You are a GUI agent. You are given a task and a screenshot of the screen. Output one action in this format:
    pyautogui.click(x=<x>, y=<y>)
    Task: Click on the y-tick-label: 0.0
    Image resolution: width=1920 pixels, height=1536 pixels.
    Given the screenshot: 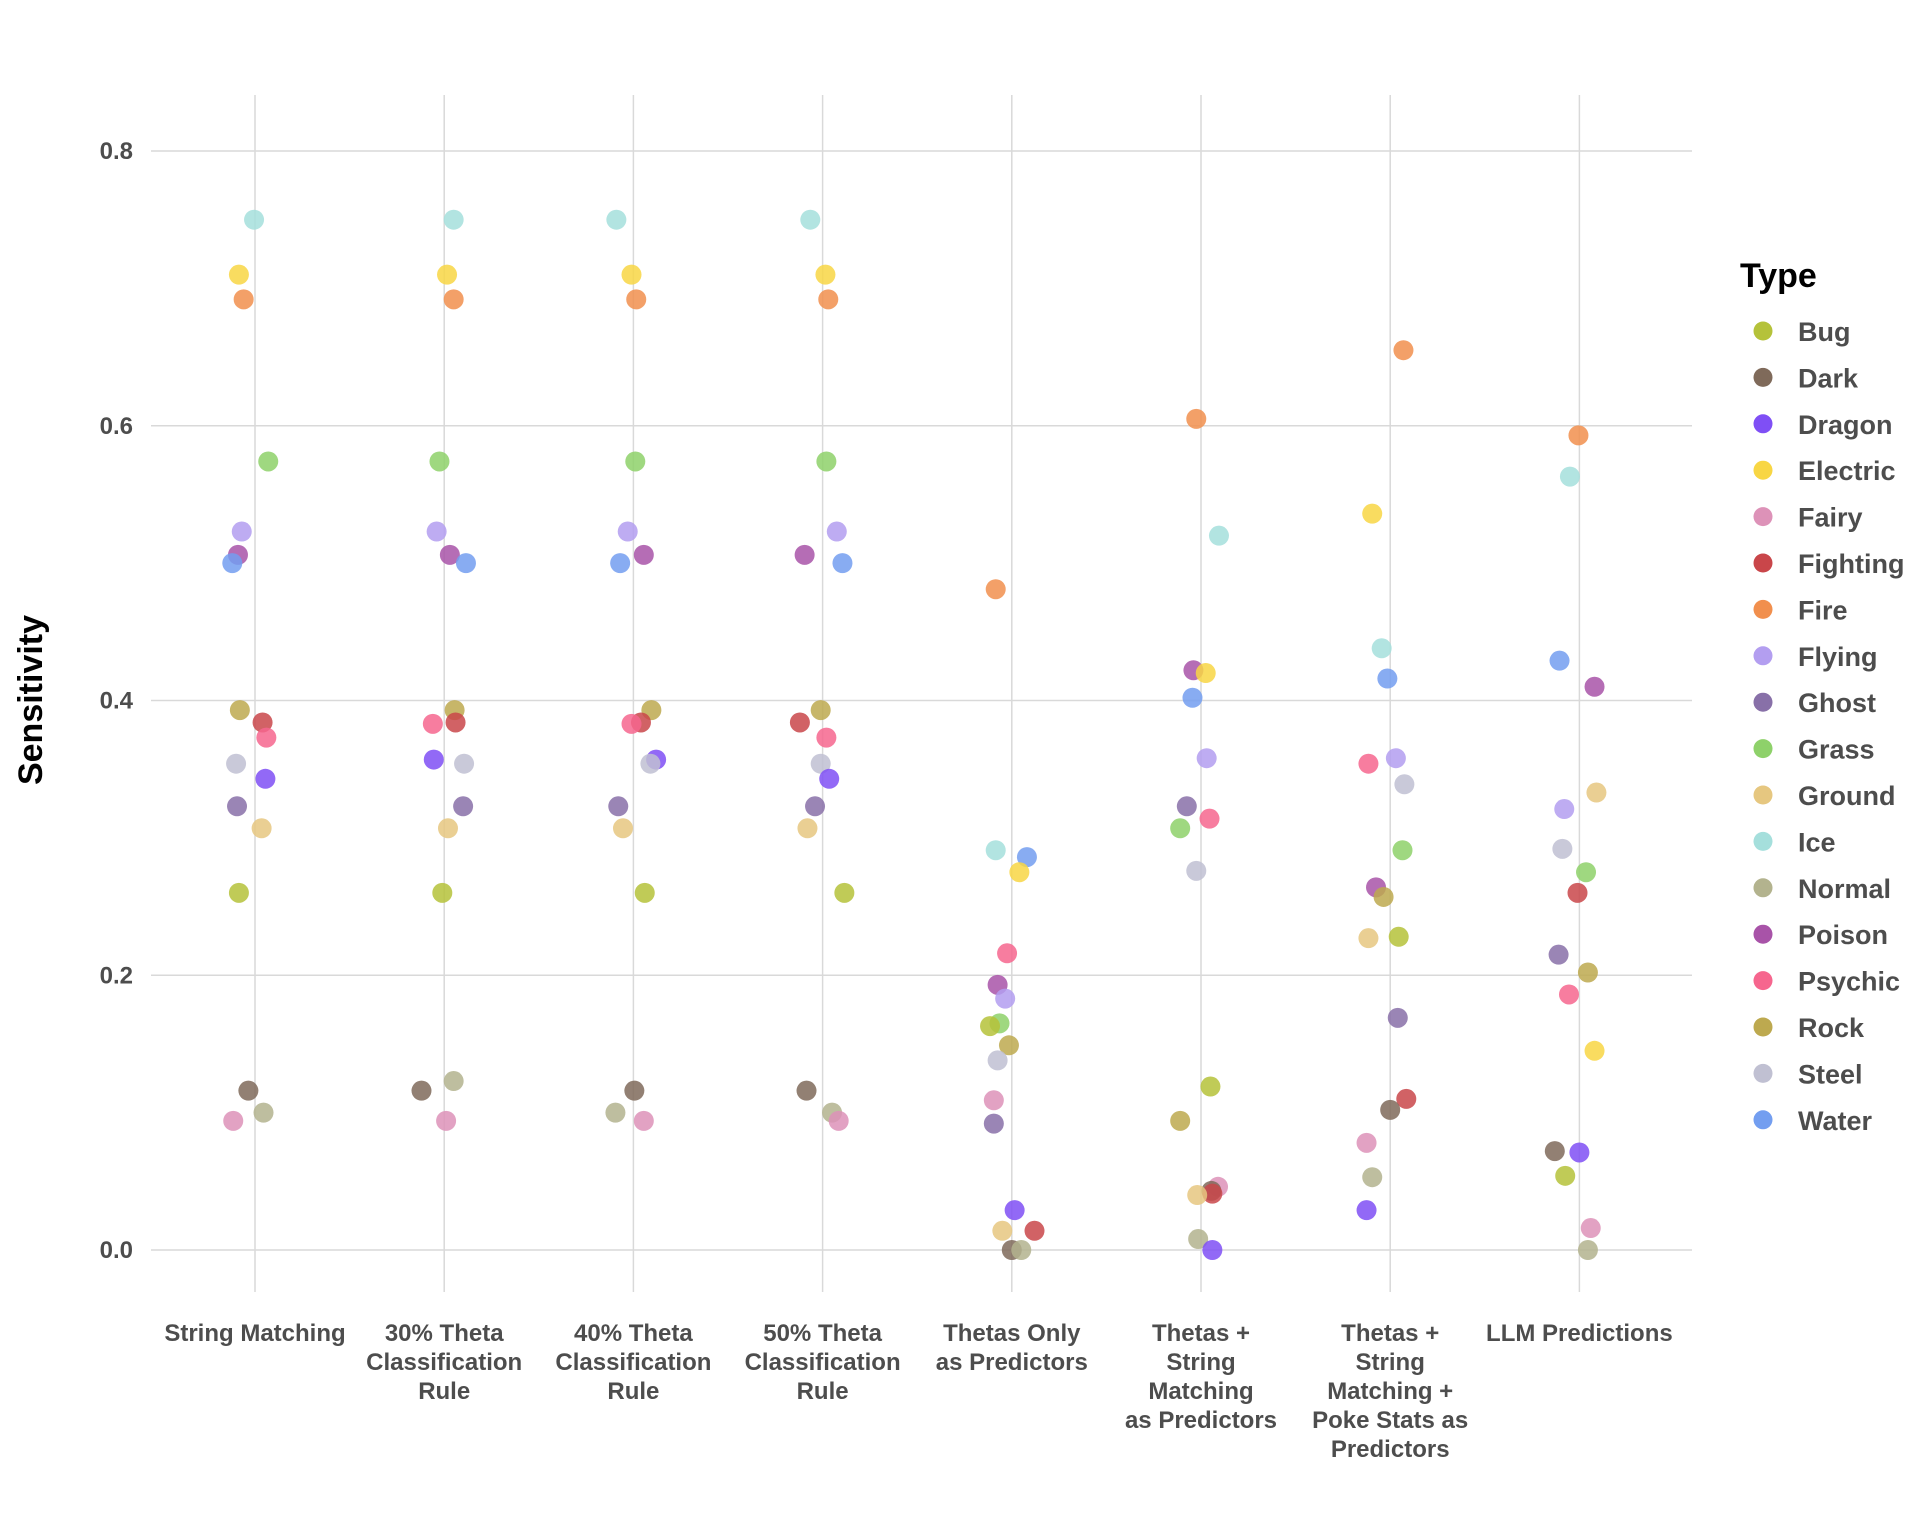 What is the action you would take?
    pyautogui.click(x=116, y=1250)
    